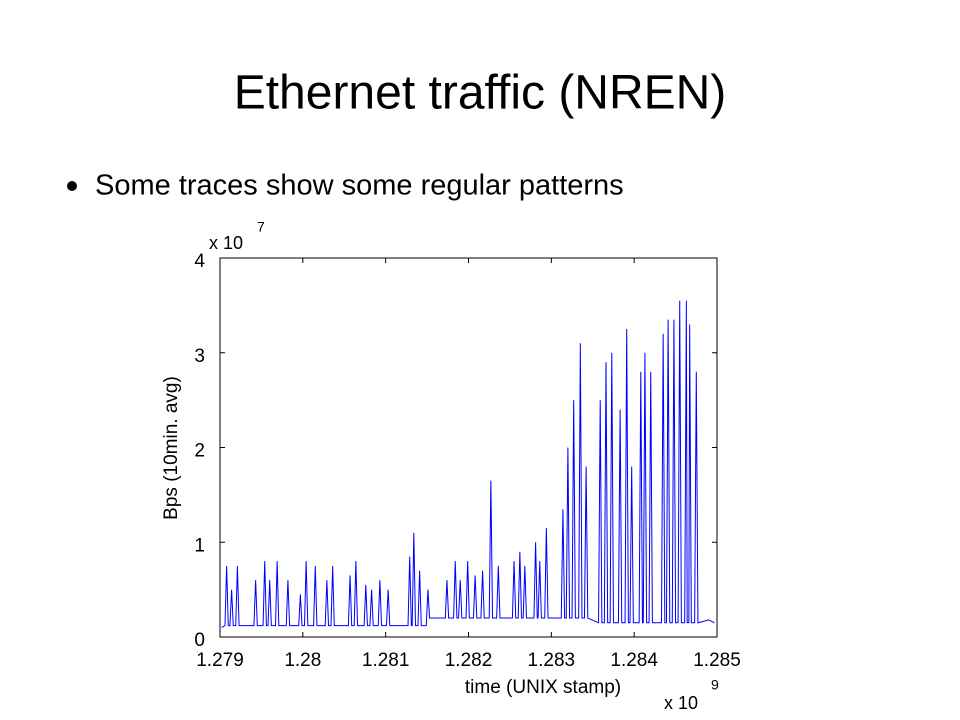 The width and height of the screenshot is (960, 720). What do you see at coordinates (199, 261) in the screenshot?
I see `y-tick-label: 4` at bounding box center [199, 261].